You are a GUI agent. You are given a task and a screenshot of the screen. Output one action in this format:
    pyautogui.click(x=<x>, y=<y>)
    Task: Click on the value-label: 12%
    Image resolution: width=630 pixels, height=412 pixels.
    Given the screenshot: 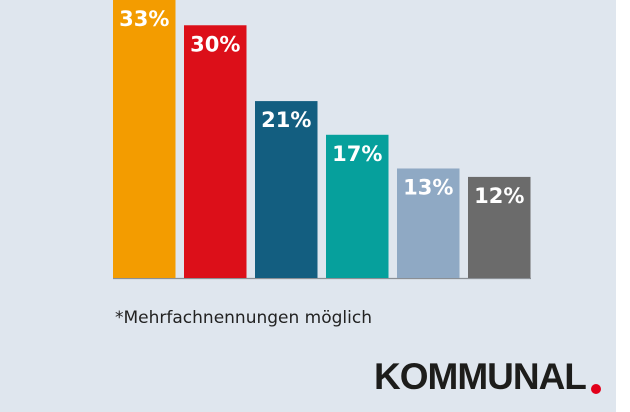 What is the action you would take?
    pyautogui.click(x=499, y=196)
    